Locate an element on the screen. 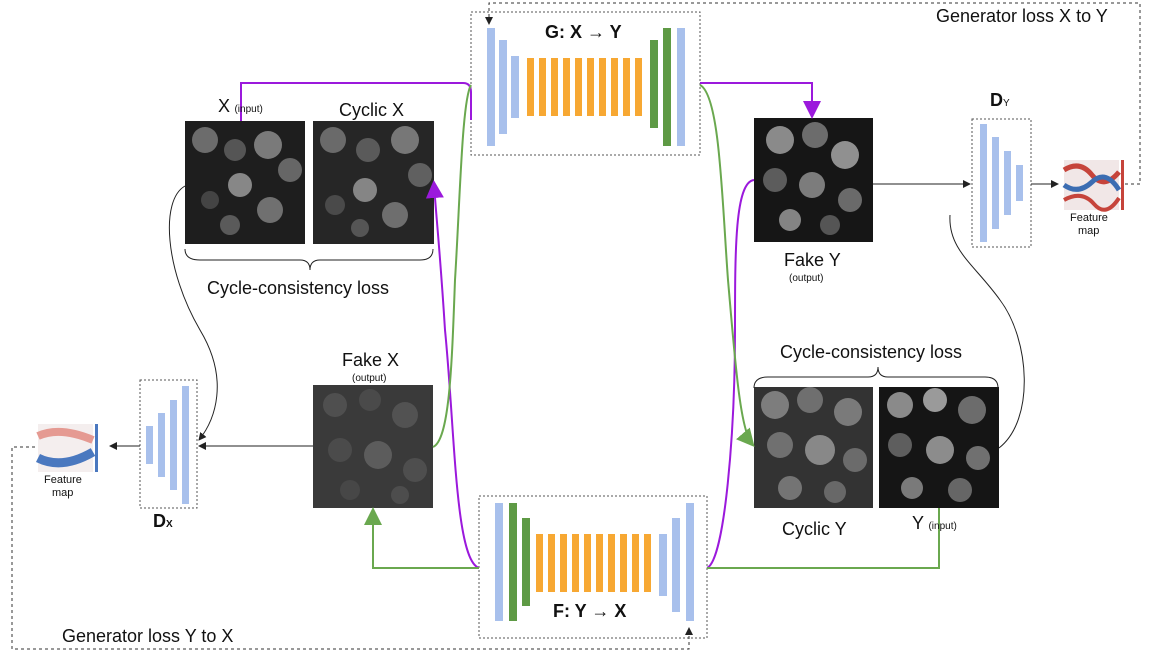  label-fake-y: Fake Y is located at coordinates (812, 260).